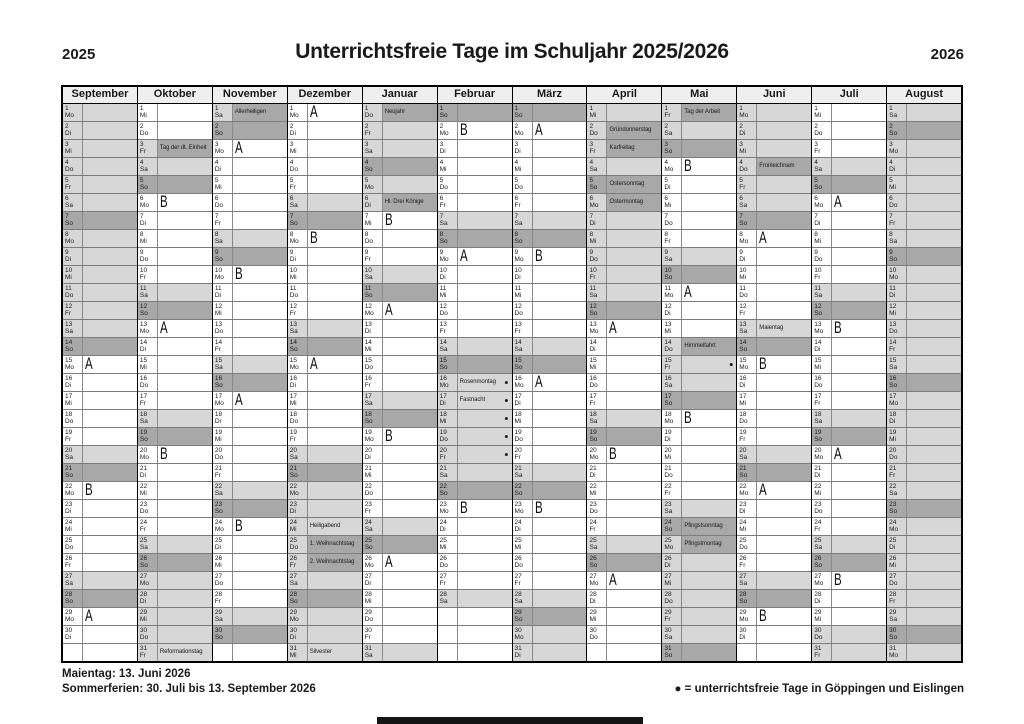 This screenshot has height=724, width=1024. I want to click on day-number-cell: 1 Fr, so click(672, 112).